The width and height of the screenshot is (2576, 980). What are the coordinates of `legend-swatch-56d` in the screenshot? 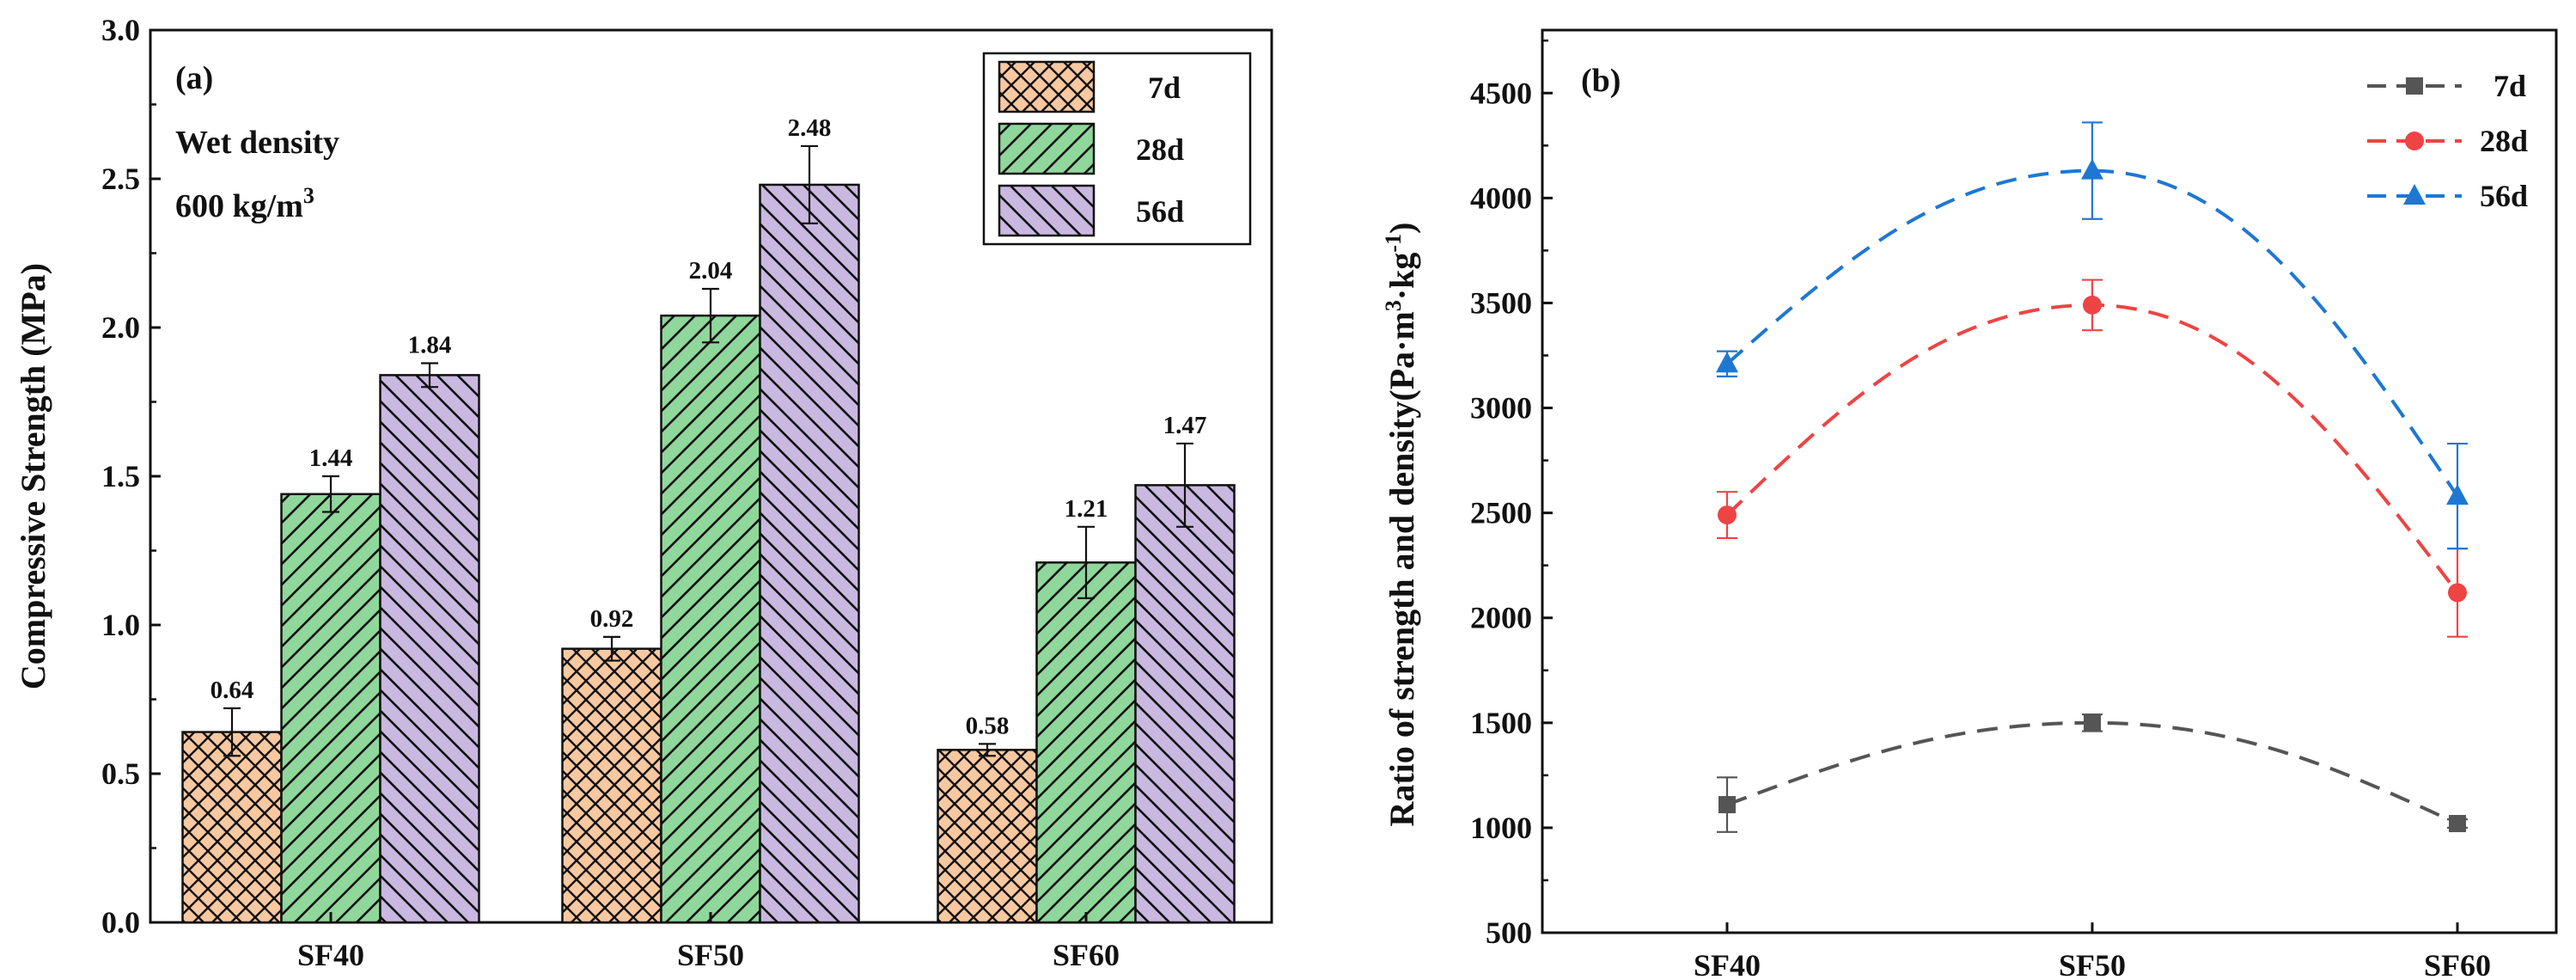 It's located at (1047, 210).